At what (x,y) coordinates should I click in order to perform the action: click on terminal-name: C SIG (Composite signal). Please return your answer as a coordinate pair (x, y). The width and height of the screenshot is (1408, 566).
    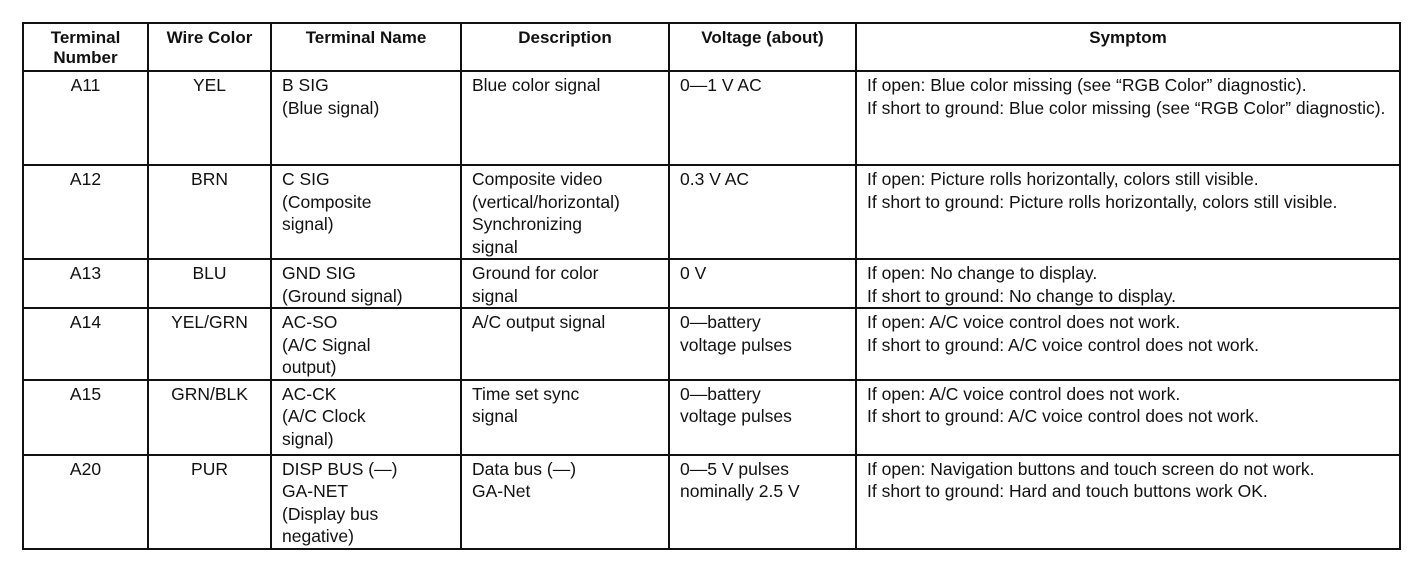
    Looking at the image, I should click on (366, 212).